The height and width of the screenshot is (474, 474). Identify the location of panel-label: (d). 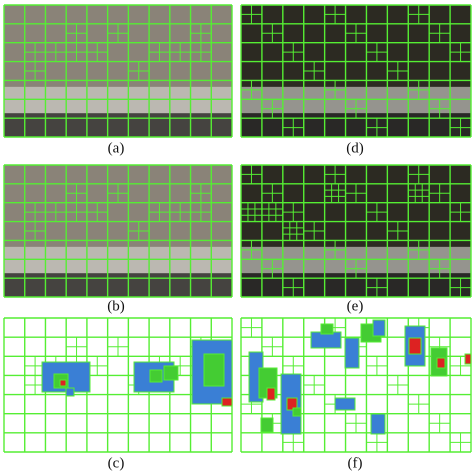
(355, 148).